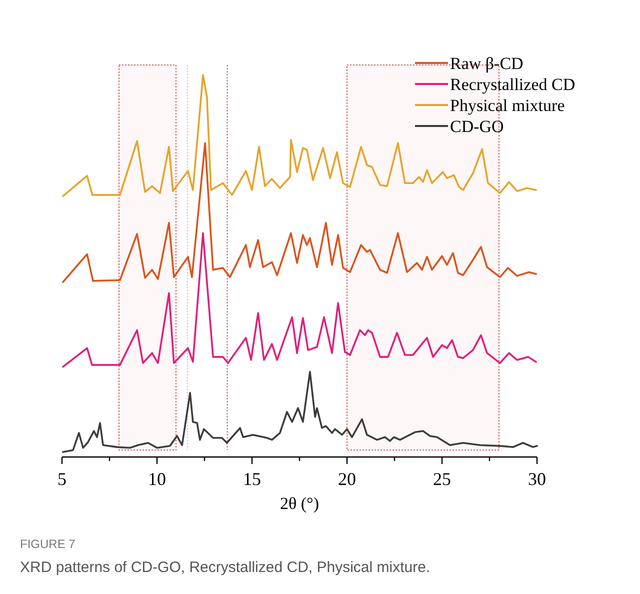  I want to click on legend-label: Physical mixture, so click(507, 105).